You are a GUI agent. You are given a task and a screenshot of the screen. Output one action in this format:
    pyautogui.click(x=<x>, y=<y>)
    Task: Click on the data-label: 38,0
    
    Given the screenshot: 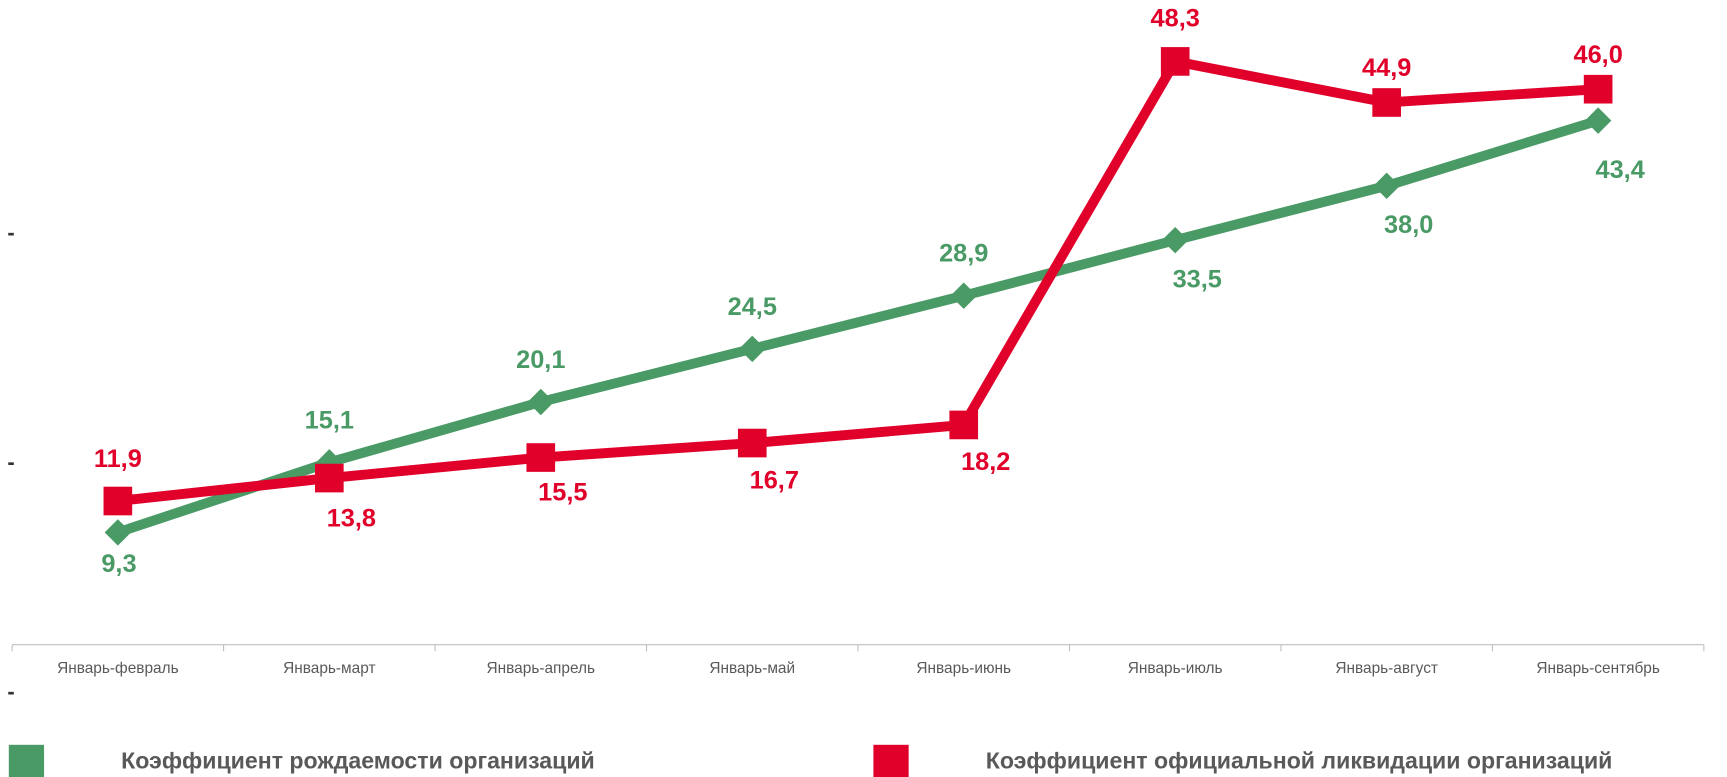 What is the action you would take?
    pyautogui.click(x=1408, y=225)
    